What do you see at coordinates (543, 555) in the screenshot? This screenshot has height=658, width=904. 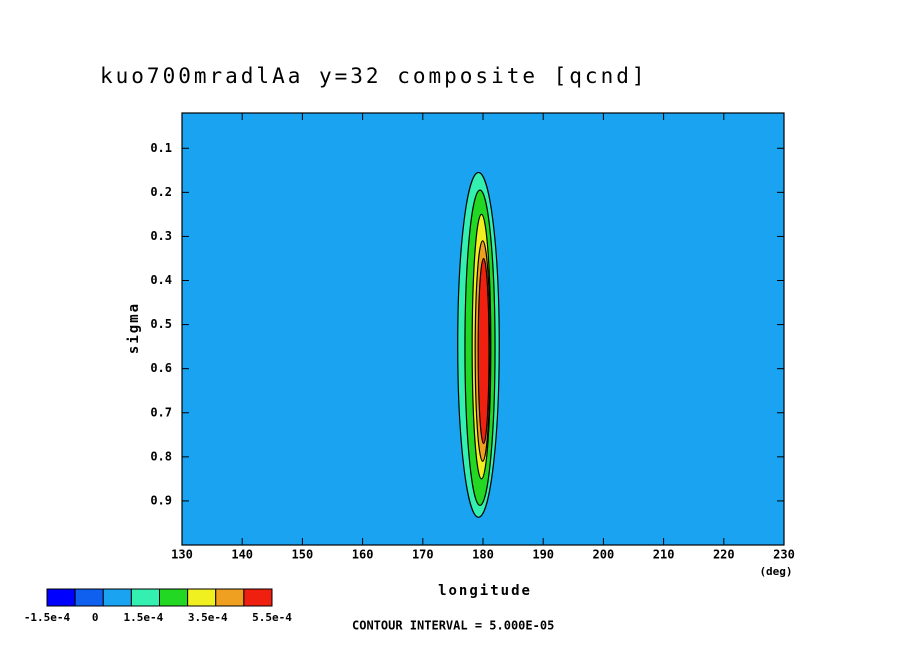 I see `x-tick-label: 190` at bounding box center [543, 555].